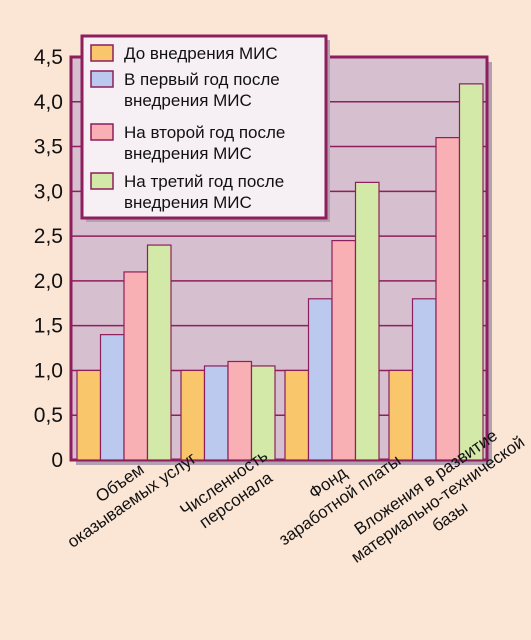 This screenshot has width=531, height=640. Describe the element at coordinates (48, 415) in the screenshot. I see `y-tick-label: 0,5` at that location.